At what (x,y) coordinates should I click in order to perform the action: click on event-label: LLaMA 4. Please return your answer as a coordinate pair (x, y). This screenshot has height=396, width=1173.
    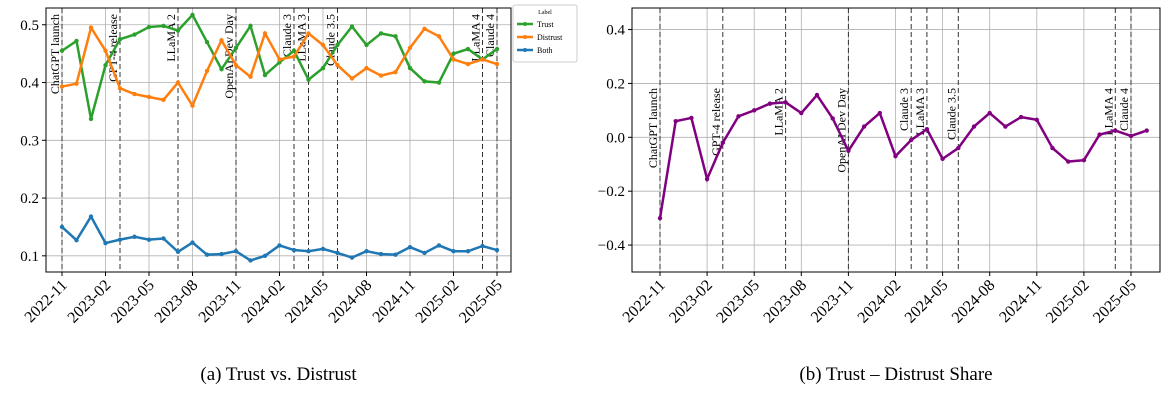
    Looking at the image, I should click on (1108, 112).